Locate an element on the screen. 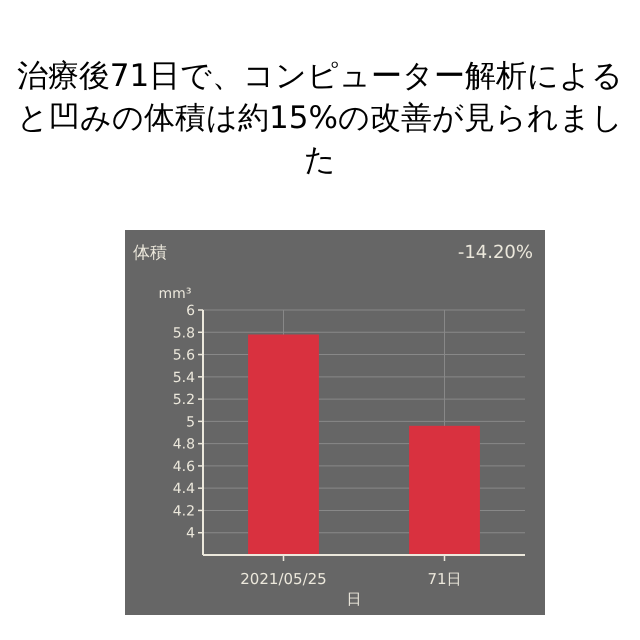  y-tick-label: 5.2 is located at coordinates (183, 400).